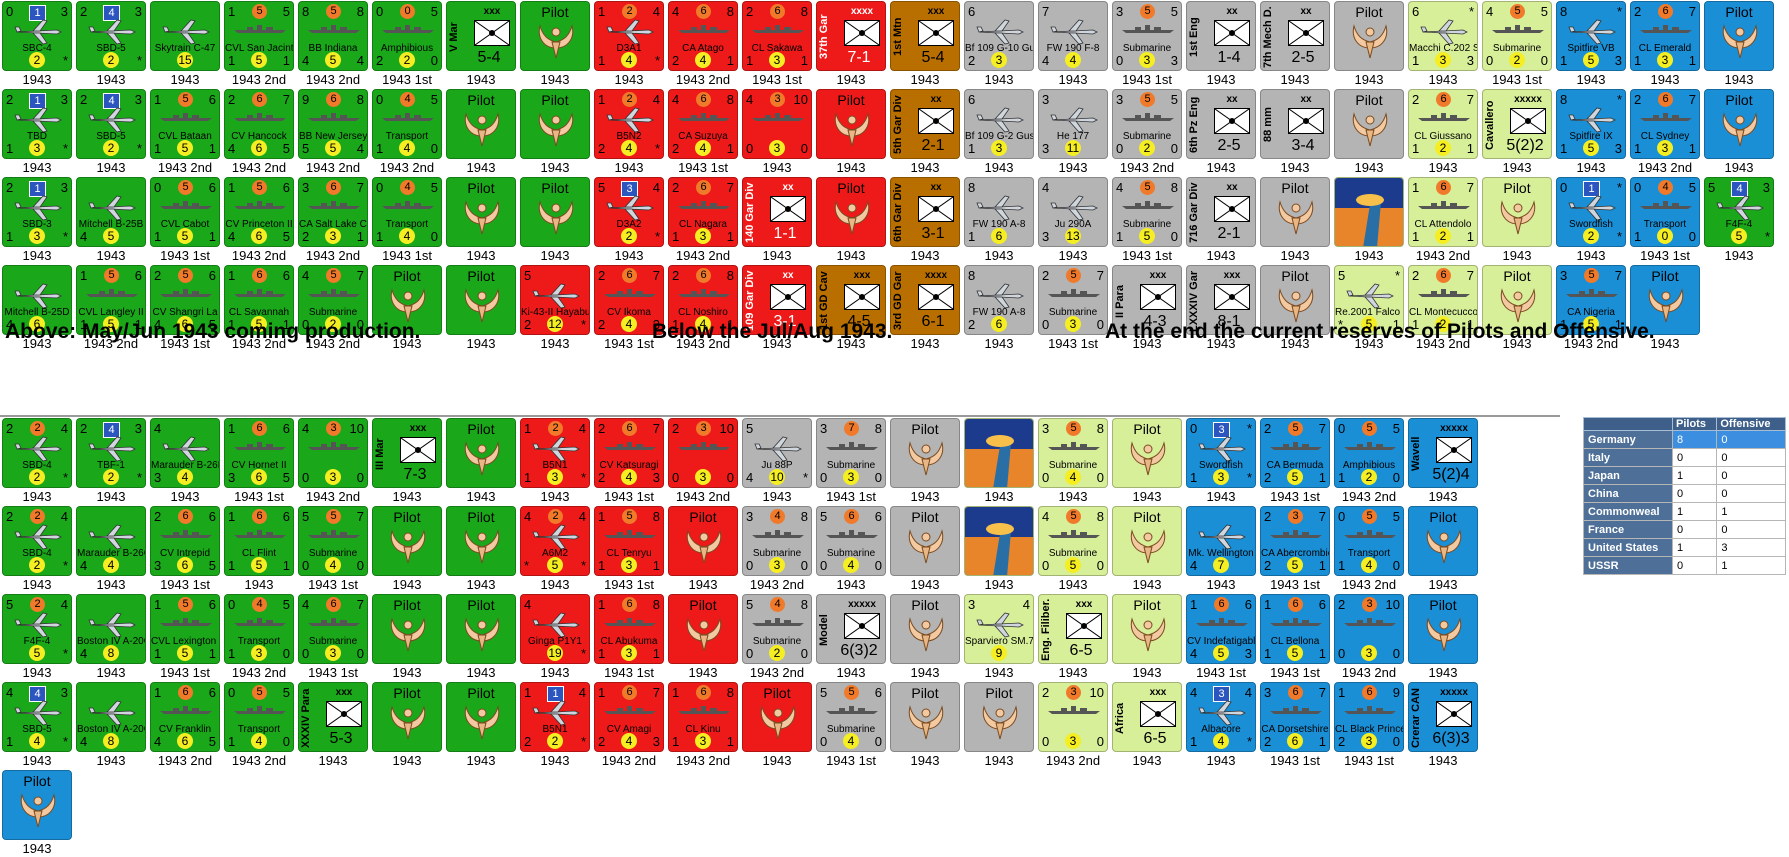 The width and height of the screenshot is (1789, 857). I want to click on counter-ship: 1 5 5 CVL San Jacinto 5 1 1, so click(259, 36).